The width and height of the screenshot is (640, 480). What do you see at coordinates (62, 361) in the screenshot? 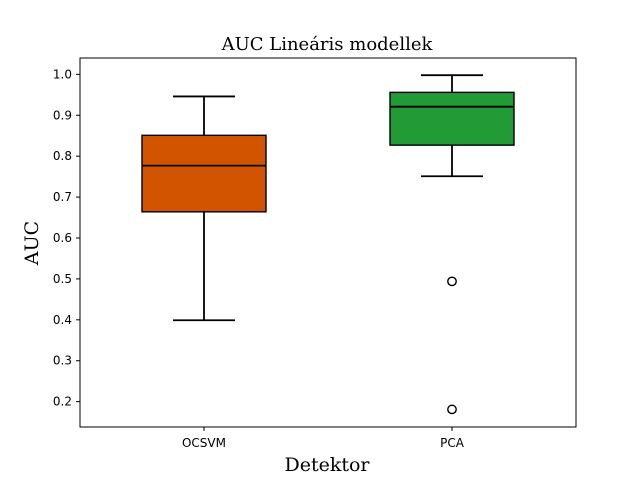
I see `y-tick-label: 0.3` at bounding box center [62, 361].